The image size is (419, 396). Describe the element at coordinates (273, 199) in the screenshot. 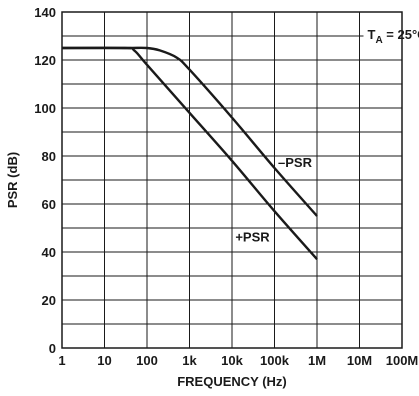

I see `series-labels: –PSR +PSR` at that location.